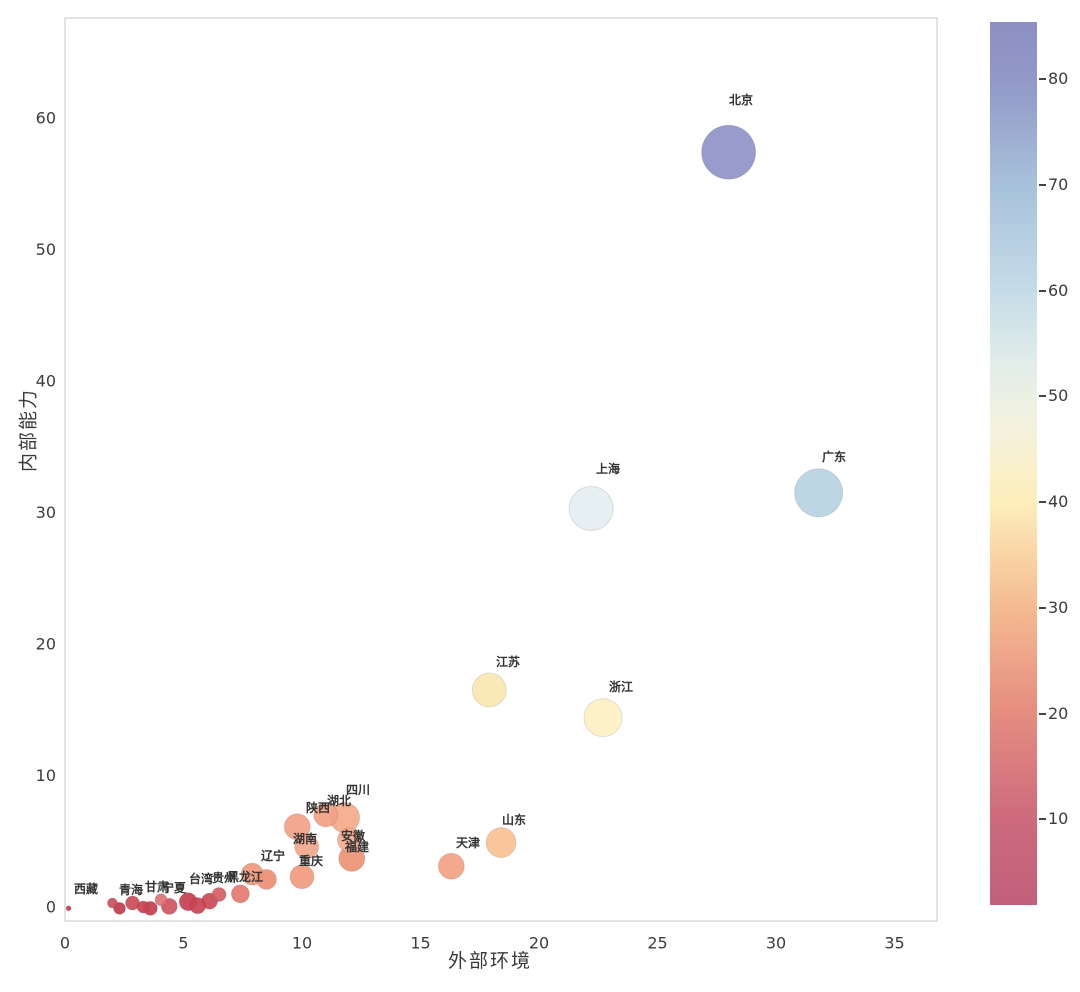 The height and width of the screenshot is (992, 1080). I want to click on y-tick-label: 40, so click(46, 381).